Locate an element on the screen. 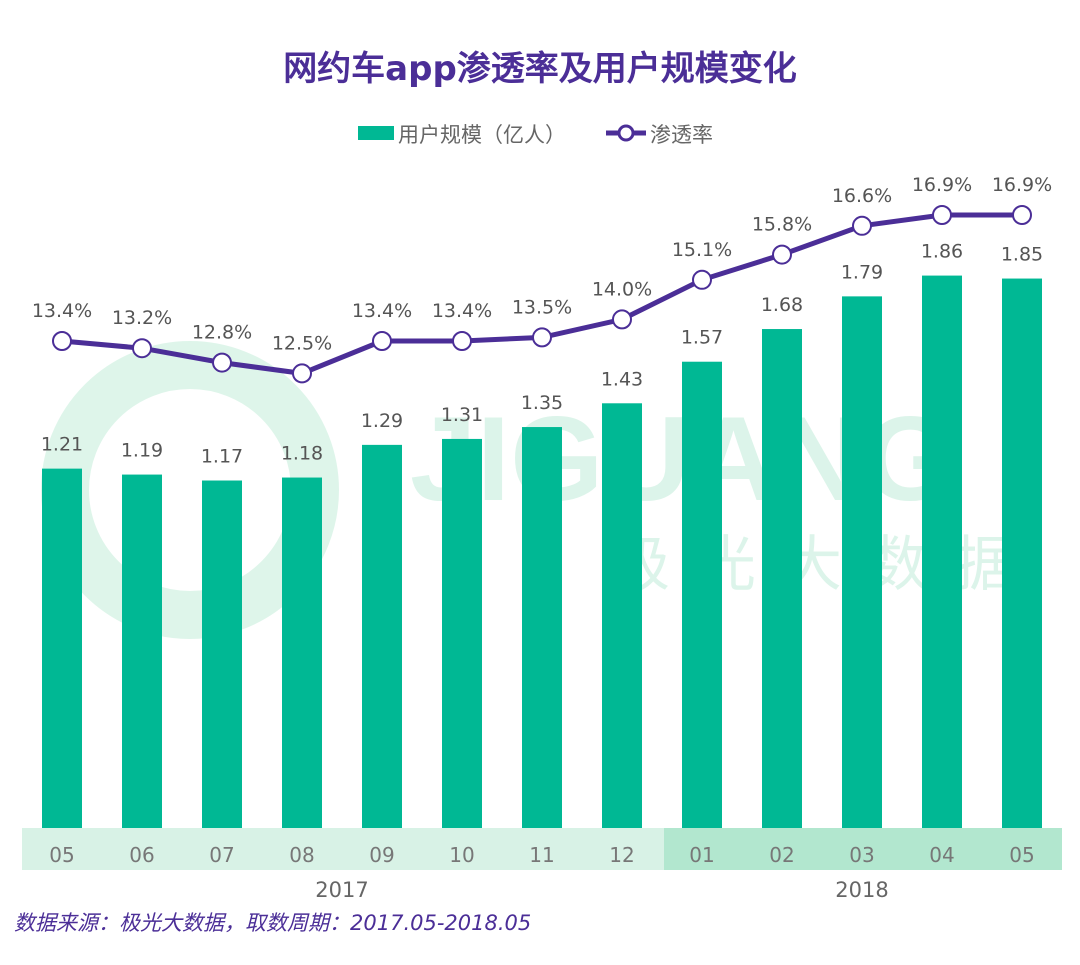 The image size is (1080, 965). line-value-label: 15.8% is located at coordinates (782, 225).